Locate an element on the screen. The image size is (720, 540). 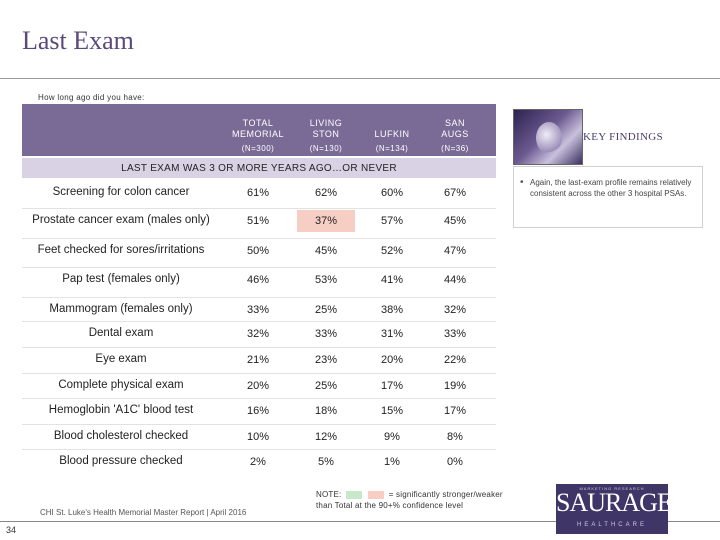
column-header: SAN AUGS (N=36) is located at coordinates (455, 136).